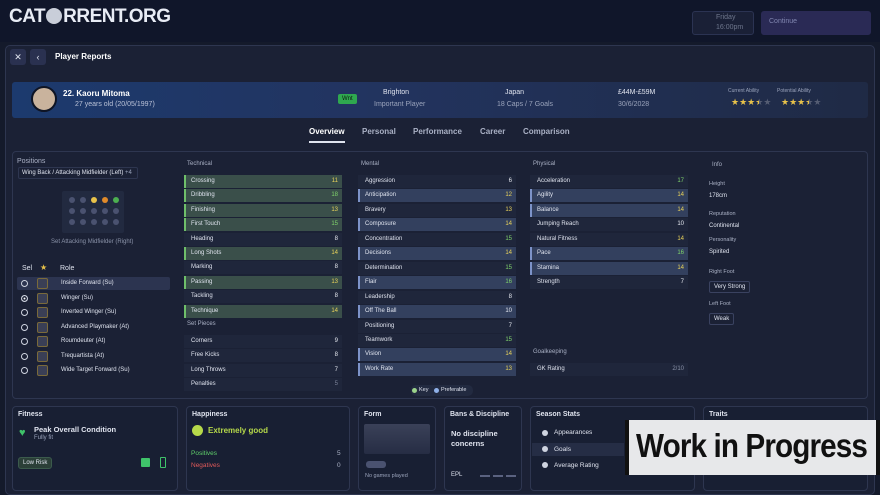 The image size is (880, 495). Describe the element at coordinates (90, 17) in the screenshot. I see `logo: CAT RRENT.ORG` at that location.